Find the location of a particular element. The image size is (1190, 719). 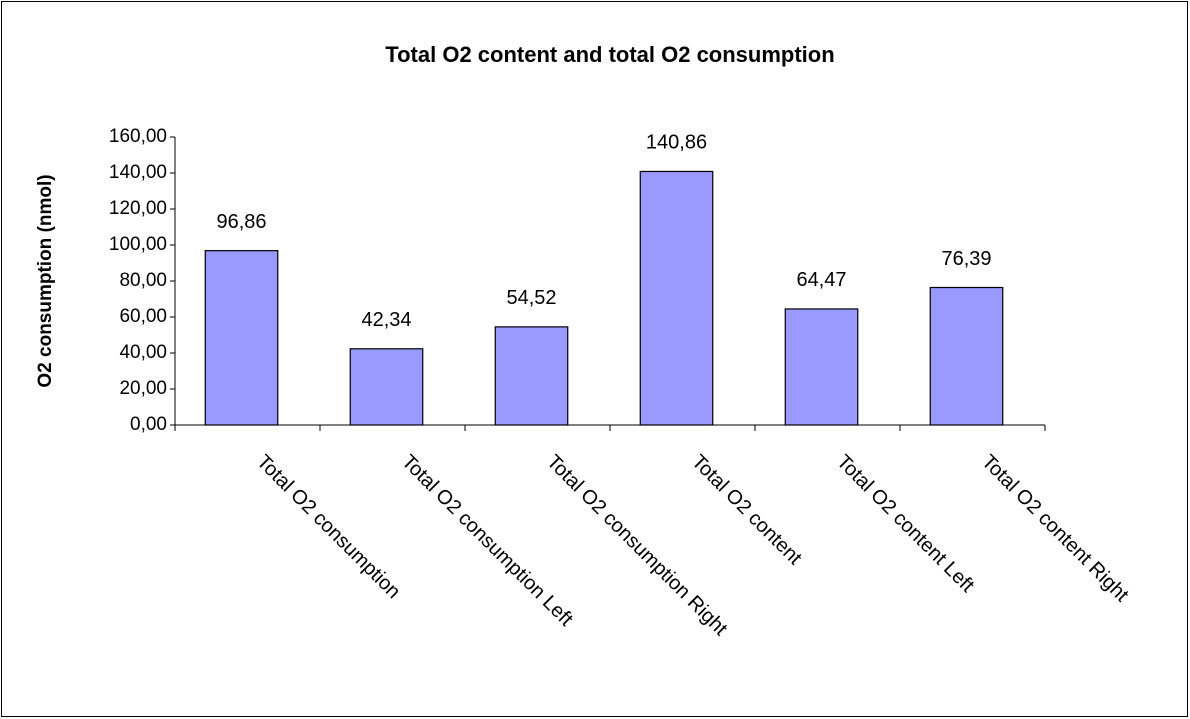

value-label: 54,52 is located at coordinates (531, 298).